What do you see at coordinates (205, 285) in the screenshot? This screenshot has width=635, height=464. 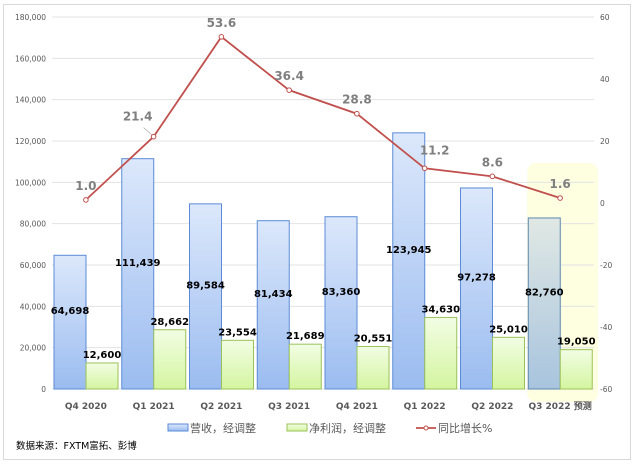 I see `revenue-data-label: 89,584` at bounding box center [205, 285].